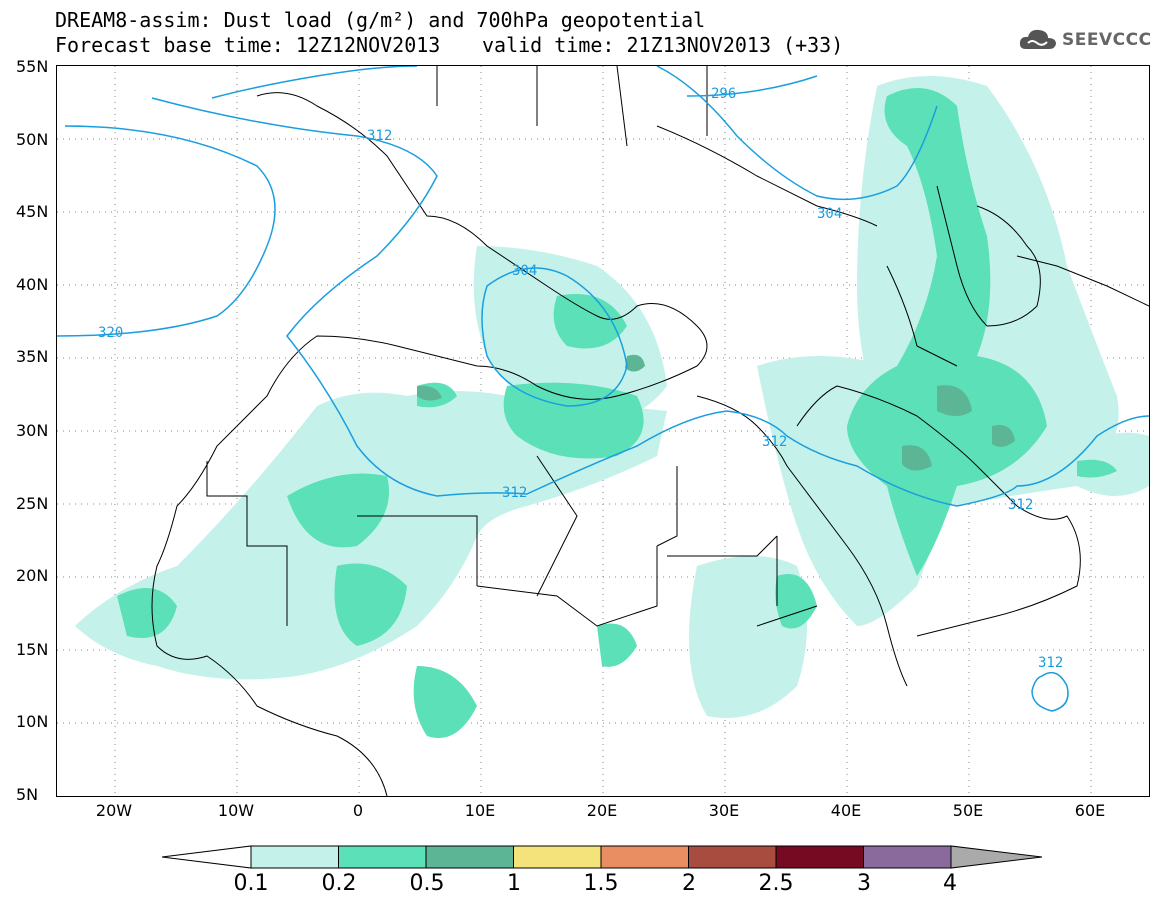 Image resolution: width=1165 pixels, height=907 pixels. I want to click on lon-label: 10E, so click(480, 810).